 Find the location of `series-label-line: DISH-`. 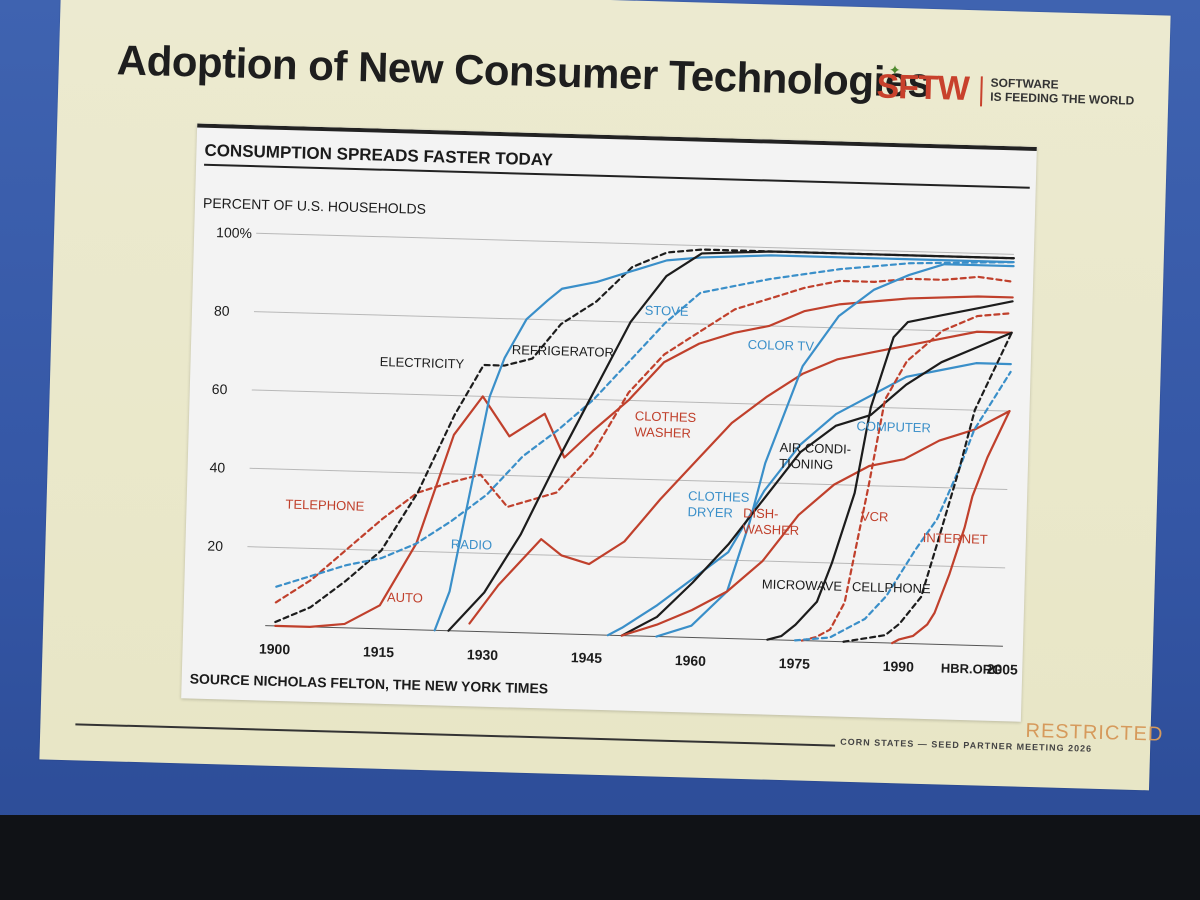

series-label-line: DISH- is located at coordinates (761, 513).